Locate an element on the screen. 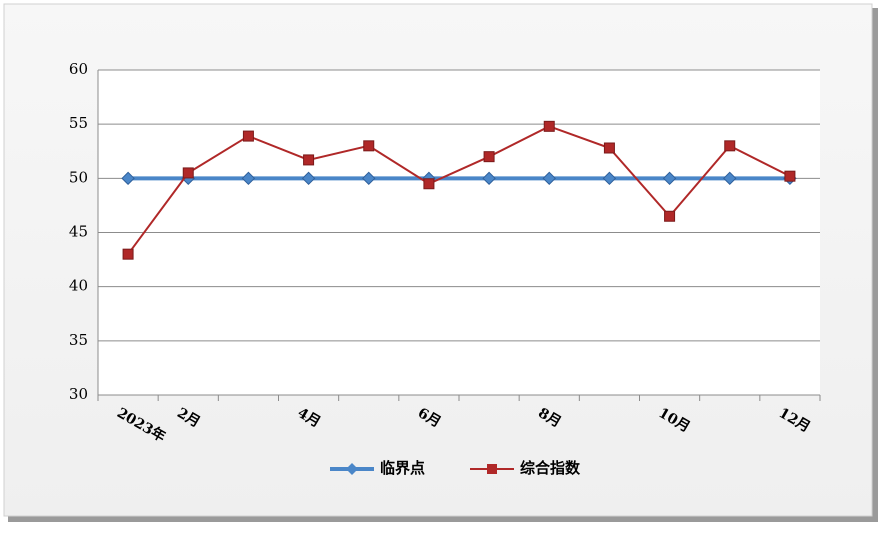  y-tick-label: 35 is located at coordinates (78, 340).